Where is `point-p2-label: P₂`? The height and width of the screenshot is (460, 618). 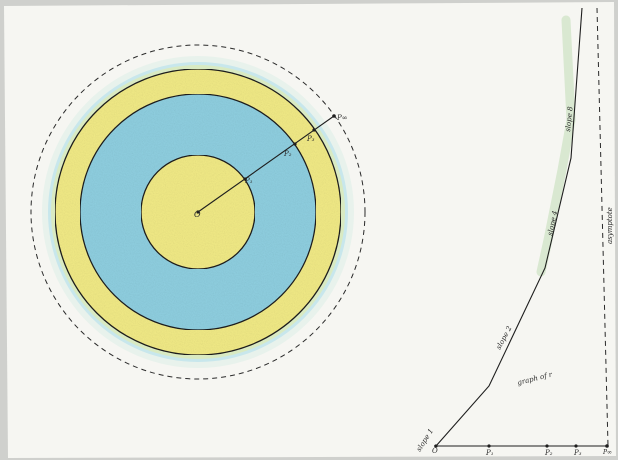
point-p2-label: P₂ is located at coordinates (287, 154).